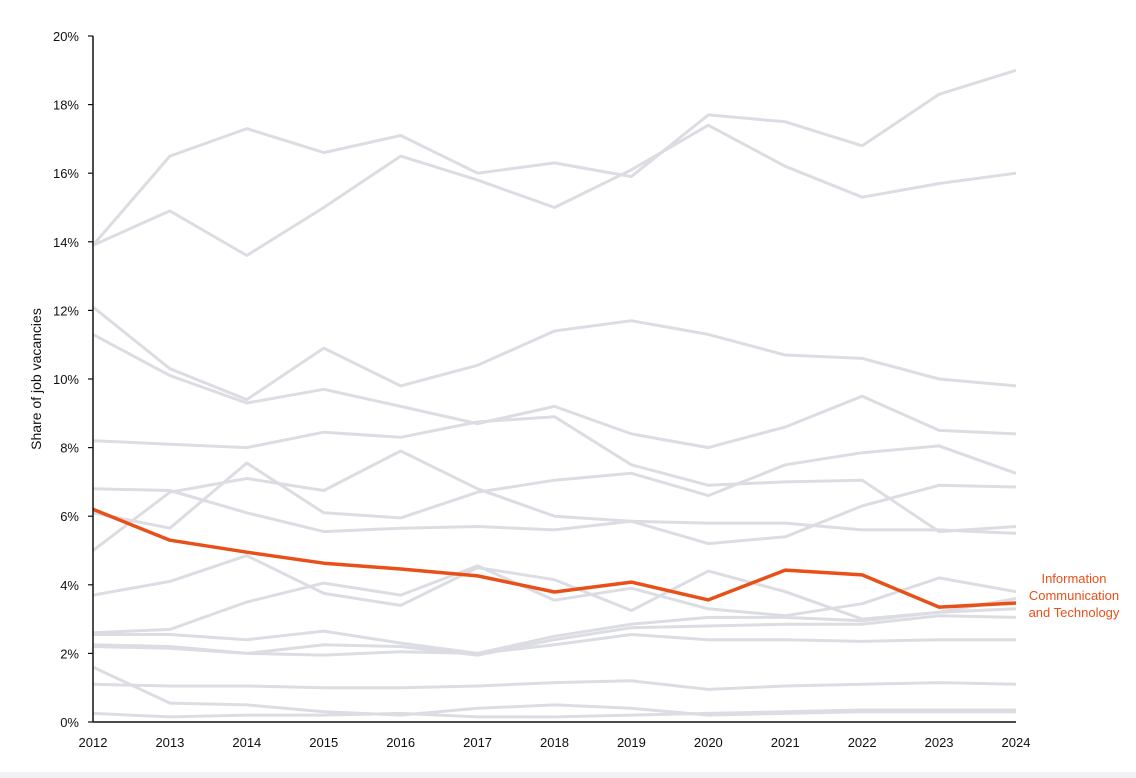 Image resolution: width=1136 pixels, height=778 pixels. I want to click on x-tick-label: 2024, so click(1016, 742).